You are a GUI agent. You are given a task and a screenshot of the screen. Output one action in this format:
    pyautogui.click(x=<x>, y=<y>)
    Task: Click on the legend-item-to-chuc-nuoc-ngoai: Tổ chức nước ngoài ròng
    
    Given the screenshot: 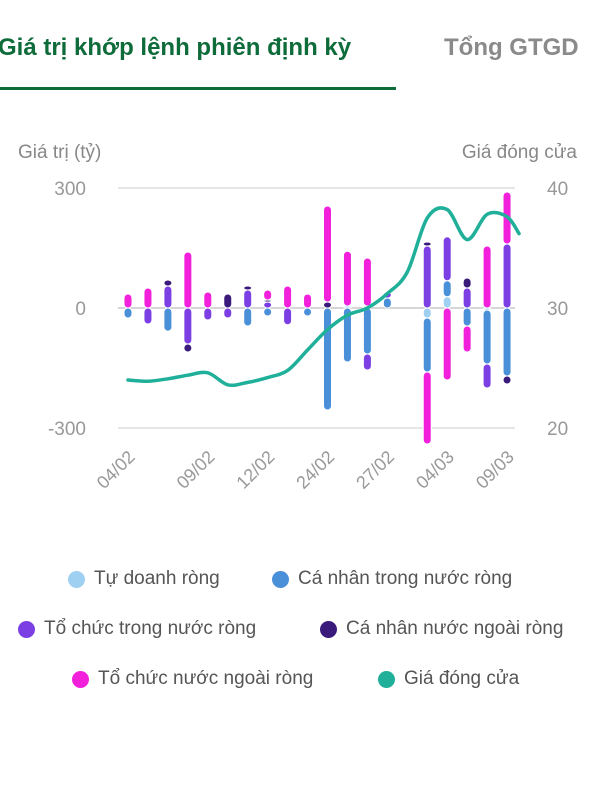 What is the action you would take?
    pyautogui.click(x=192, y=679)
    